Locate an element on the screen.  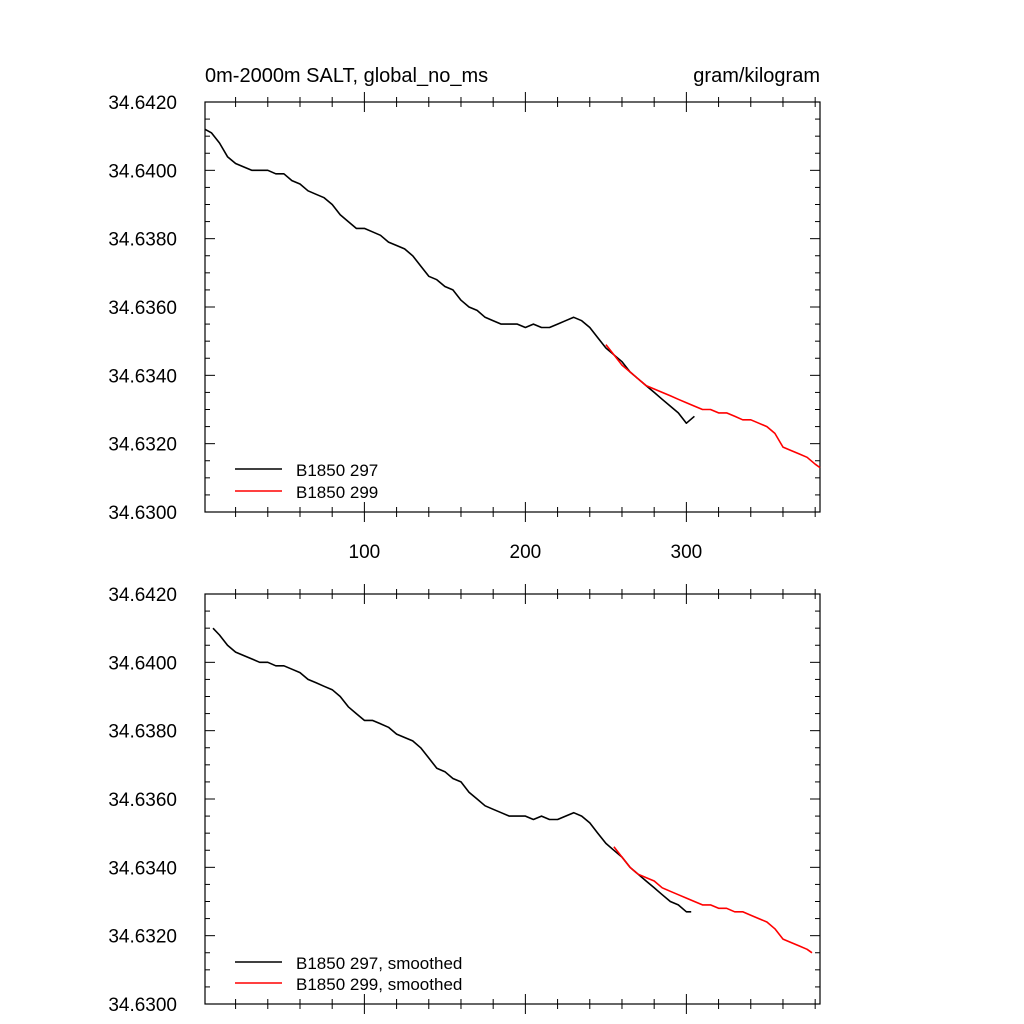
x-tick-label: 200 is located at coordinates (526, 552).